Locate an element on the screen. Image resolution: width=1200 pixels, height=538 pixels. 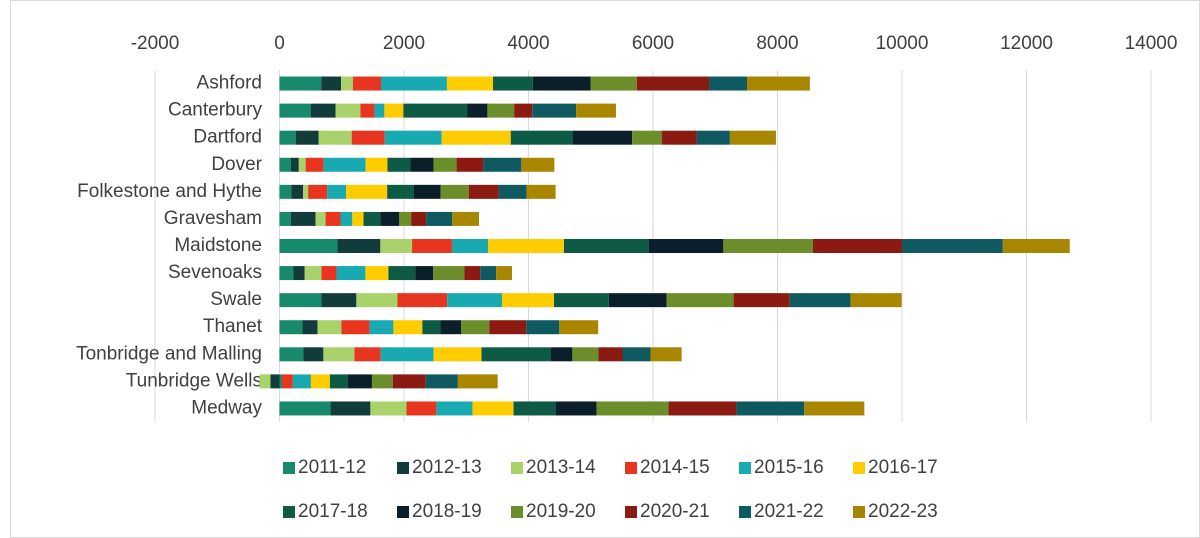
legend-label: 2012-13 is located at coordinates (447, 467).